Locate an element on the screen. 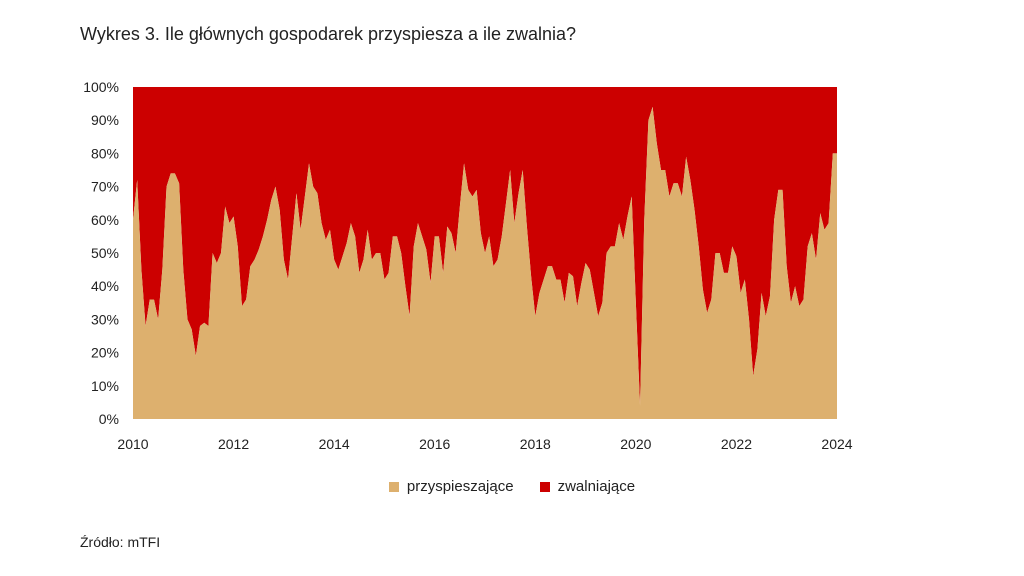 The height and width of the screenshot is (576, 1024). y-tick-label: 30% is located at coordinates (105, 319).